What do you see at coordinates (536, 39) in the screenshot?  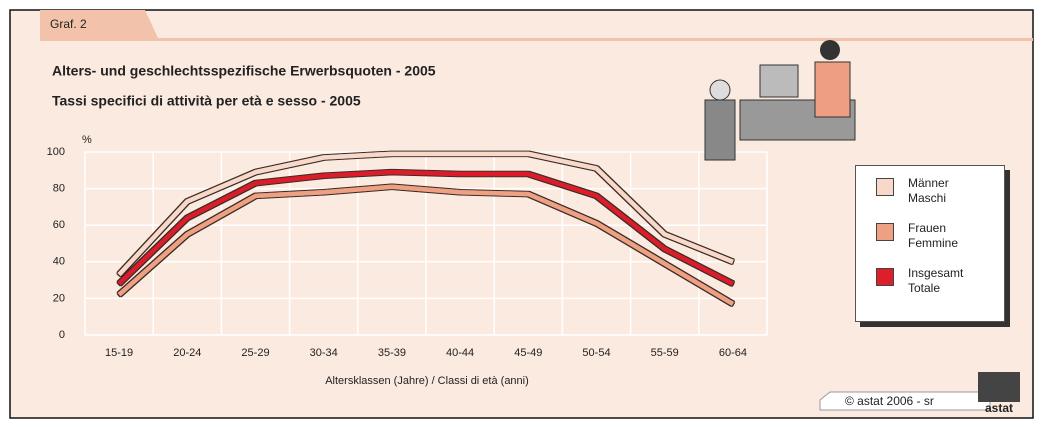 I see `tab-rule` at bounding box center [536, 39].